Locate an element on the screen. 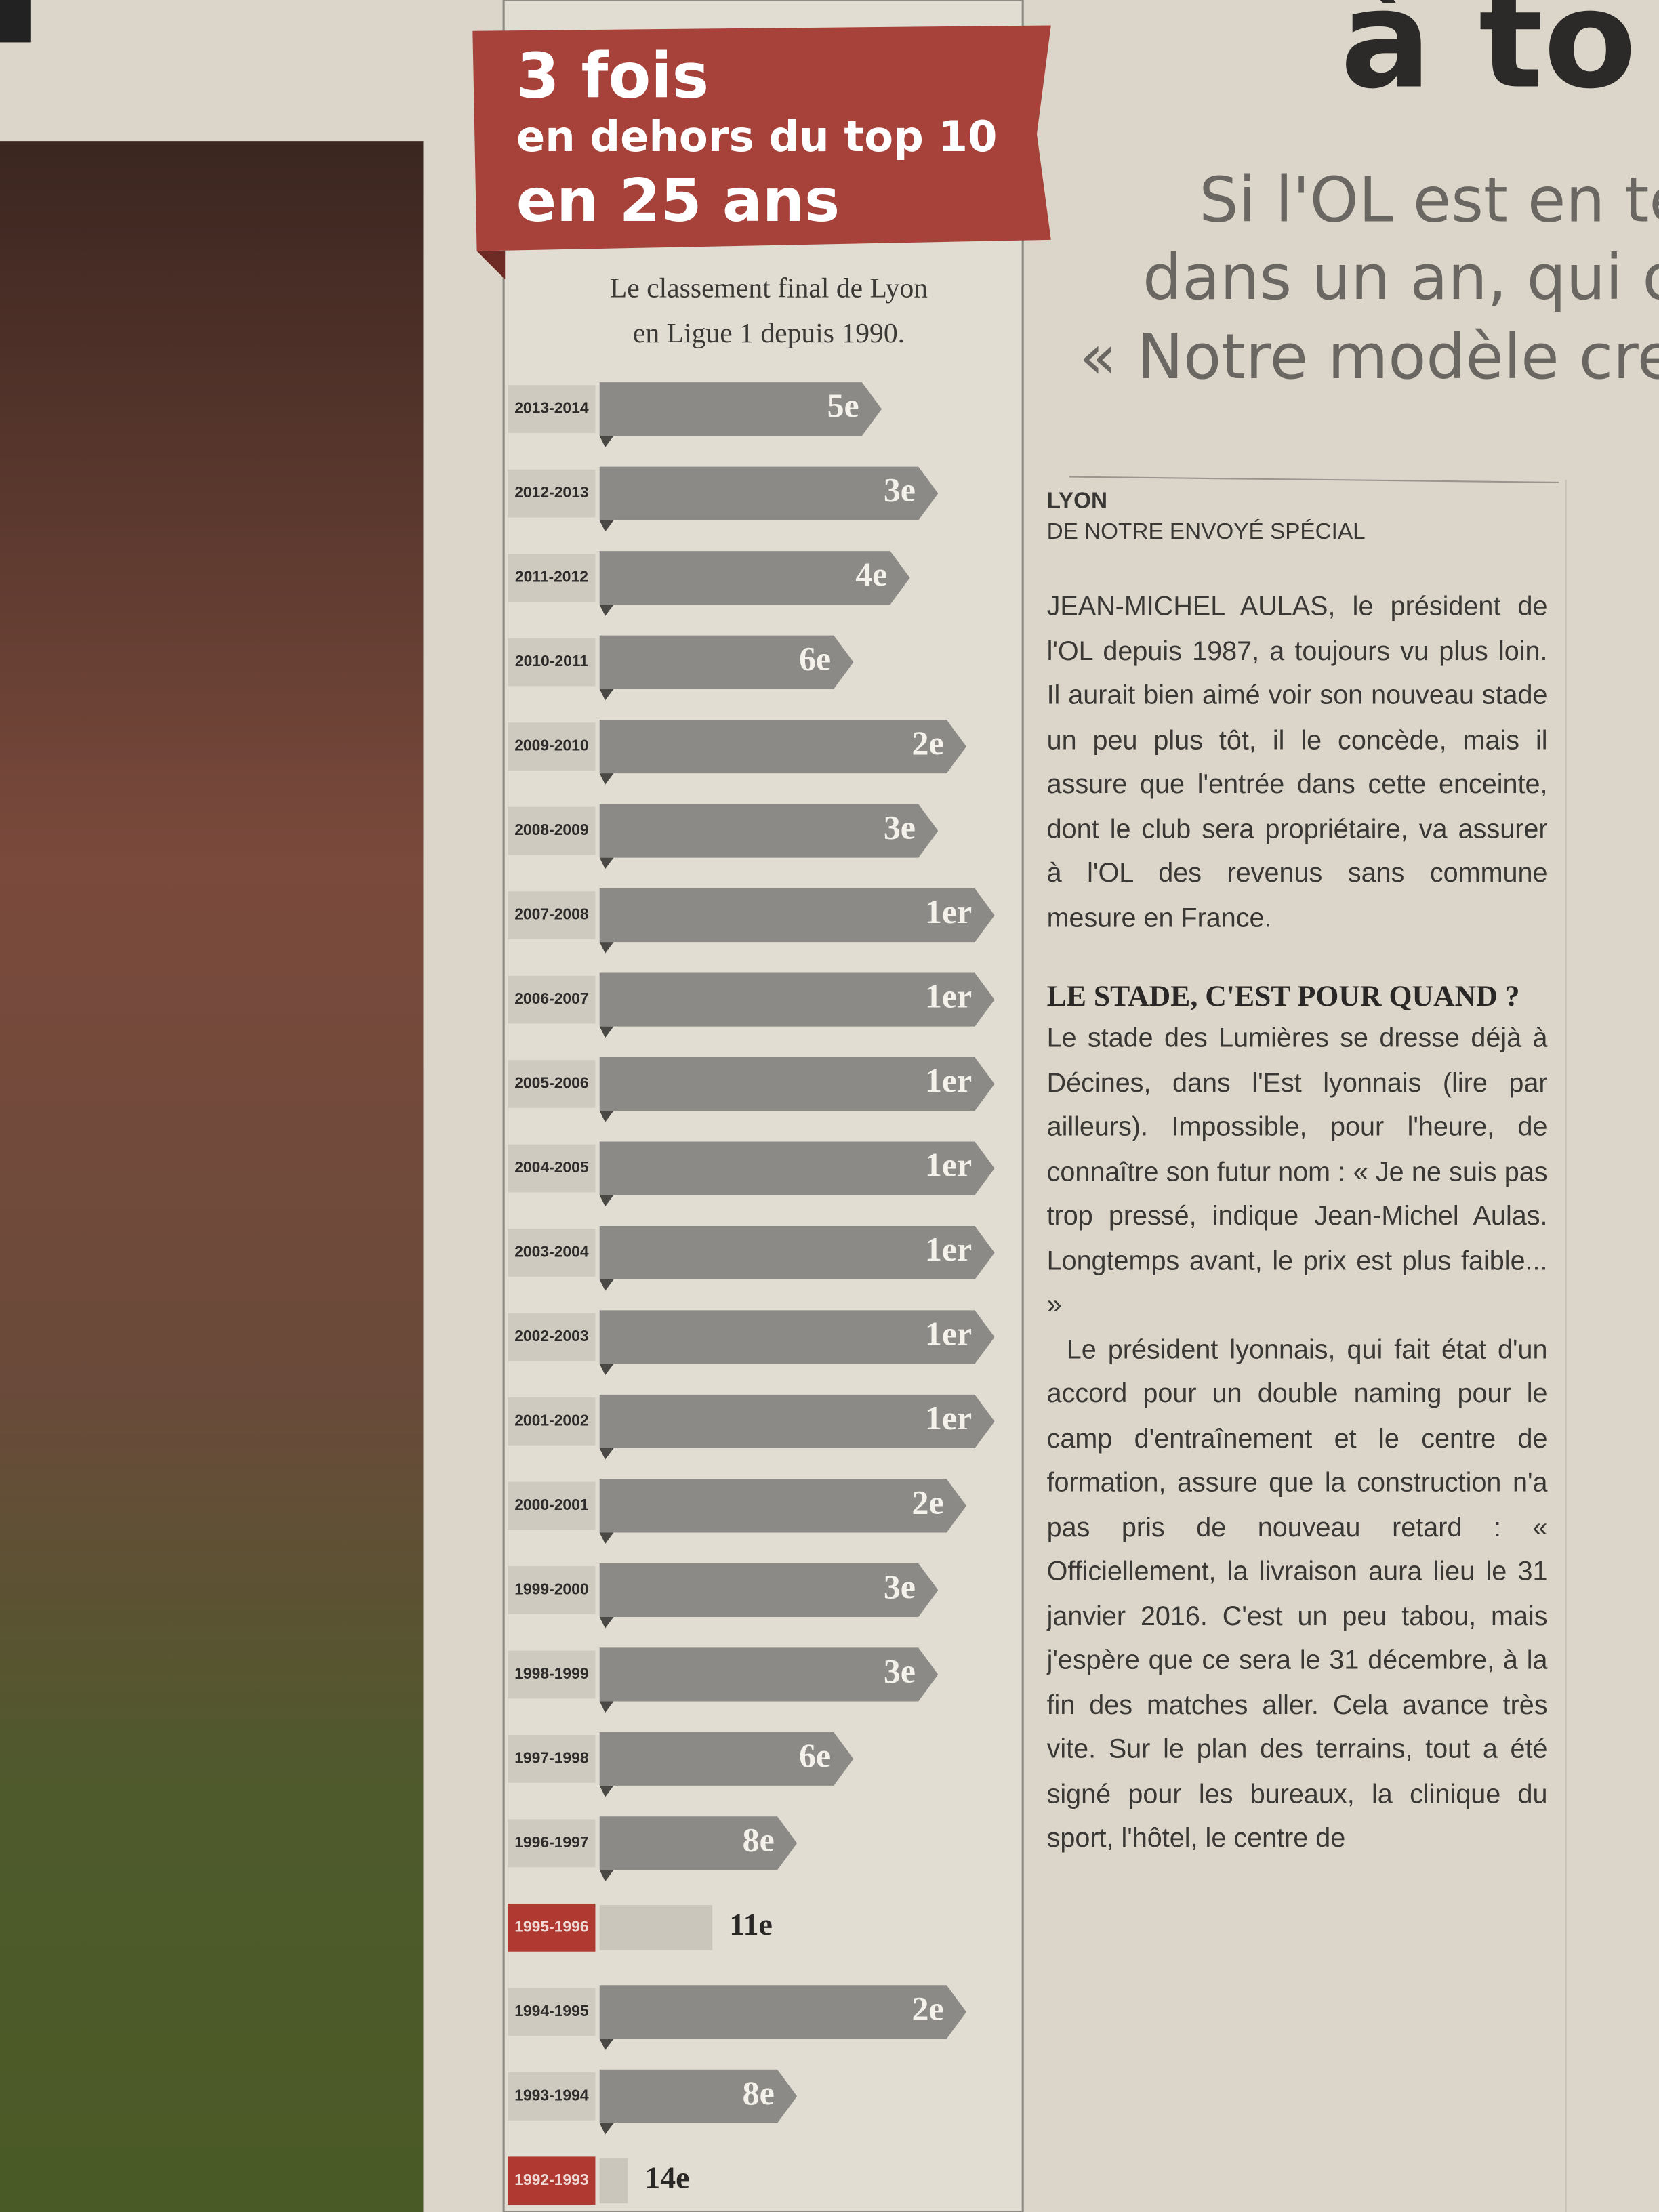 This screenshot has height=2212, width=1659. category-label: 2001-2002 is located at coordinates (551, 1420).